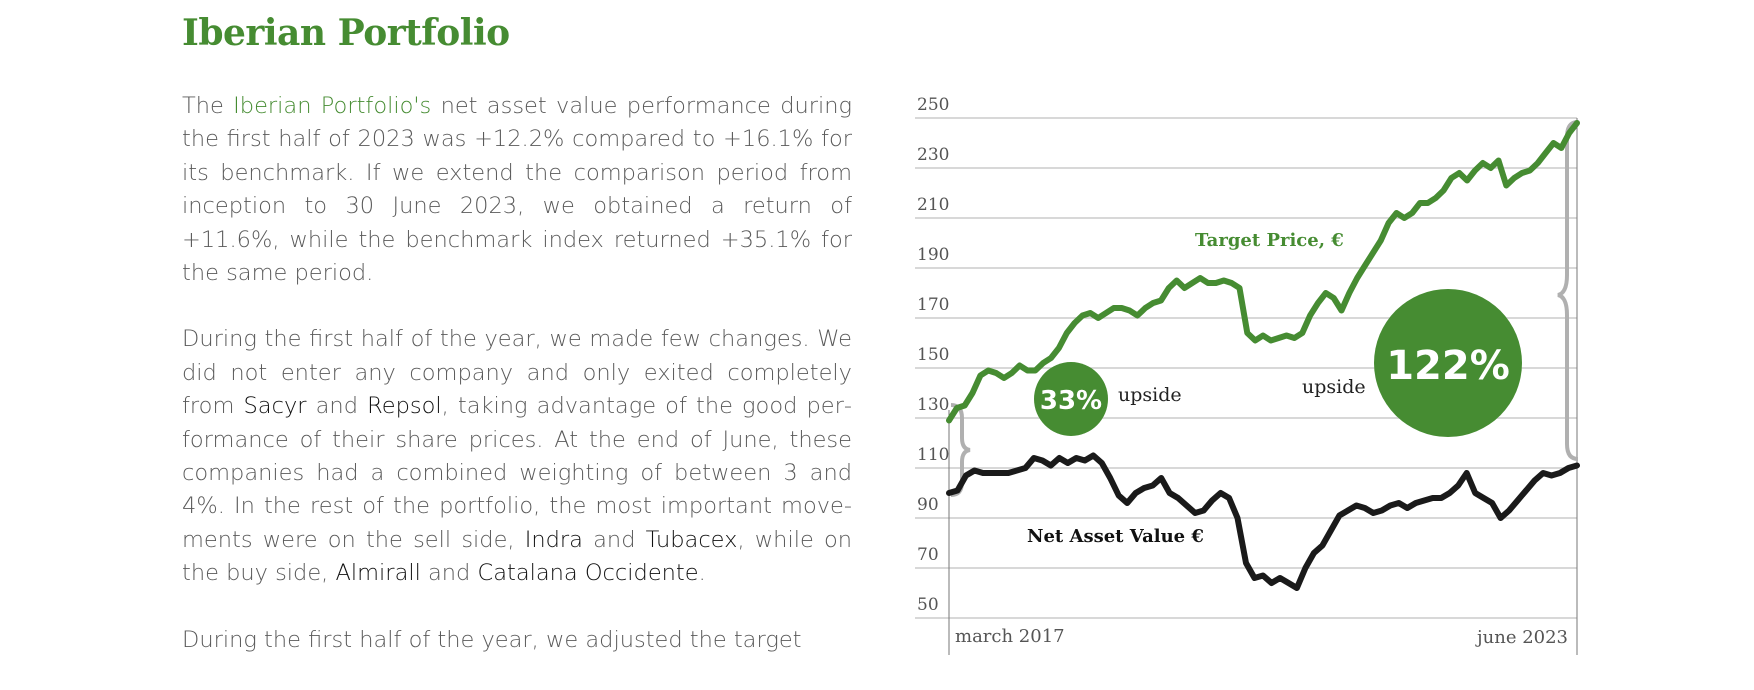 This screenshot has height=690, width=1754. What do you see at coordinates (208, 106) in the screenshot?
I see `body-text: The` at bounding box center [208, 106].